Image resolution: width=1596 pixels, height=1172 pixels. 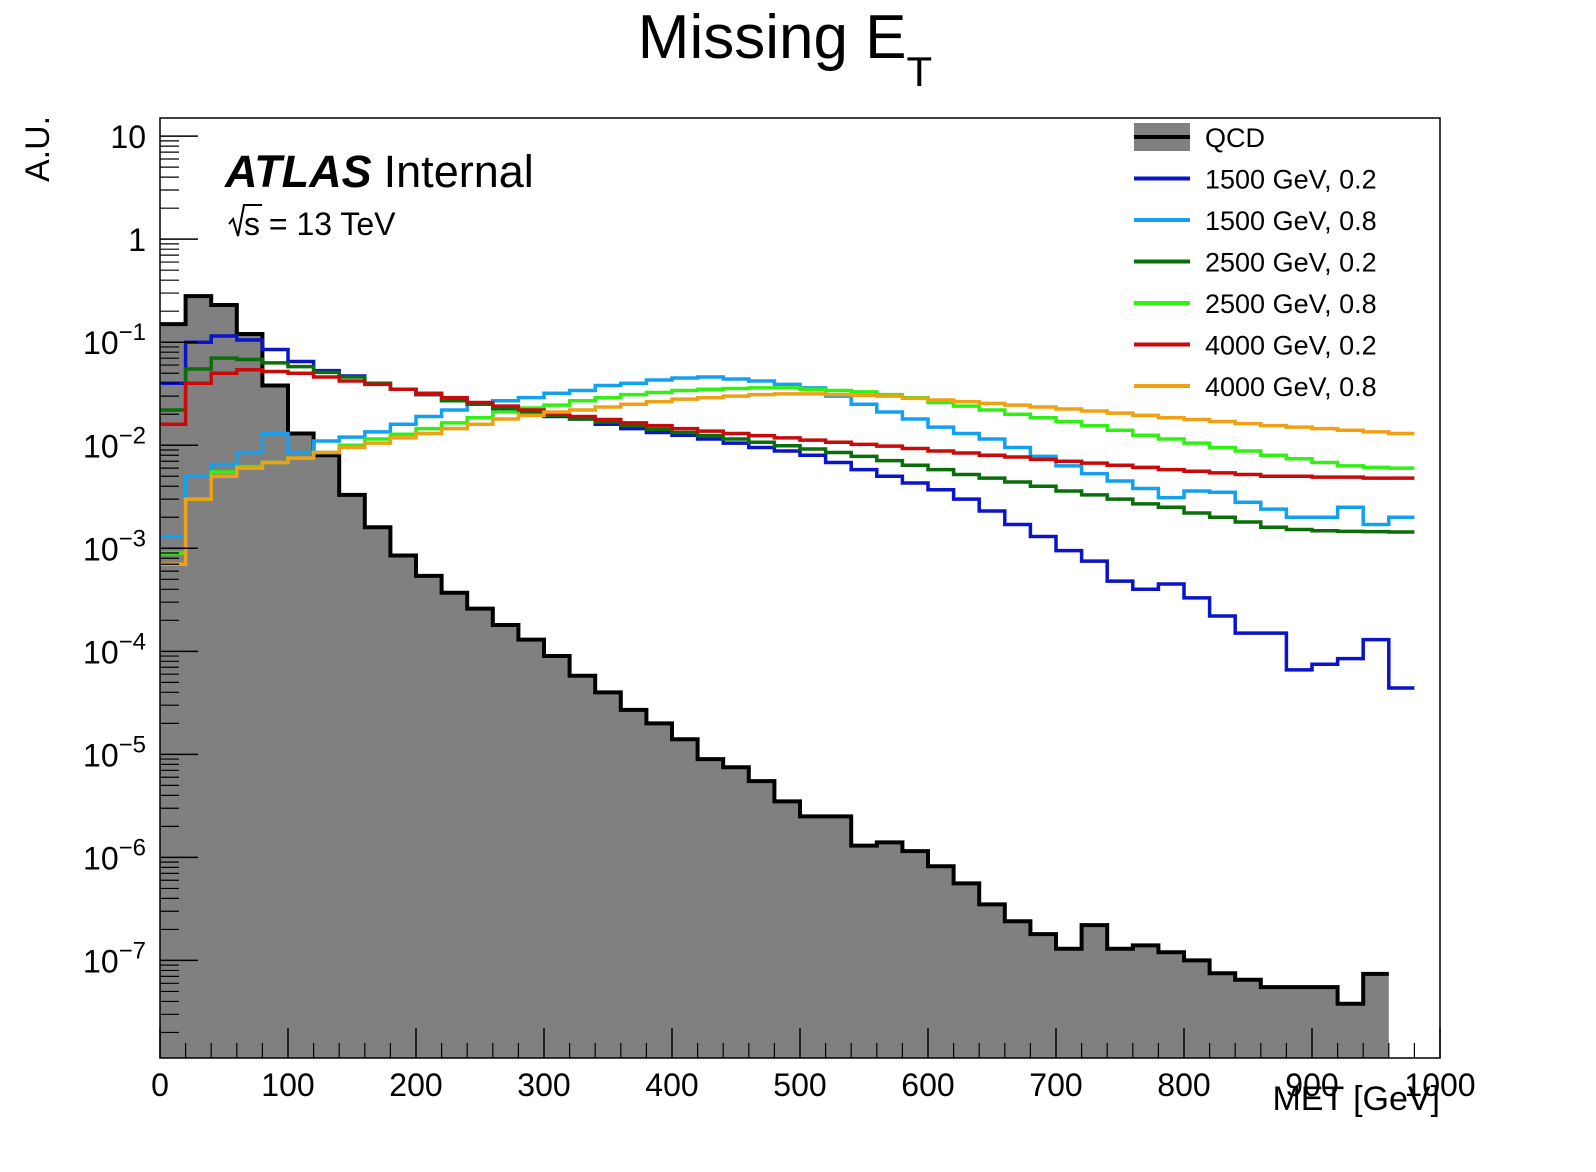 What do you see at coordinates (799, 1085) in the screenshot?
I see `x-tick-label: 500` at bounding box center [799, 1085].